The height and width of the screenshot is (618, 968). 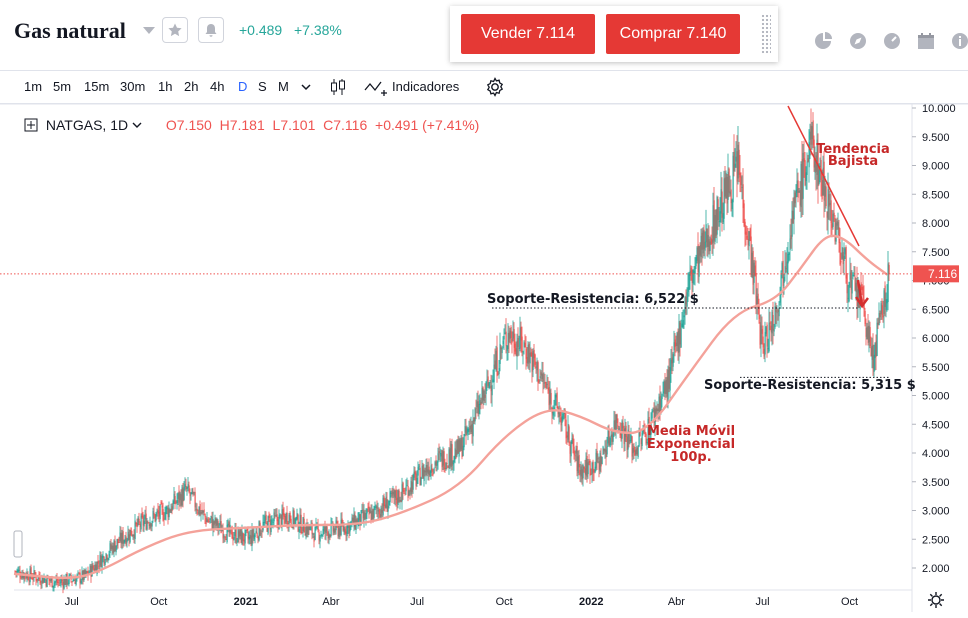 I want to click on left-scroll-handle, so click(x=18, y=544).